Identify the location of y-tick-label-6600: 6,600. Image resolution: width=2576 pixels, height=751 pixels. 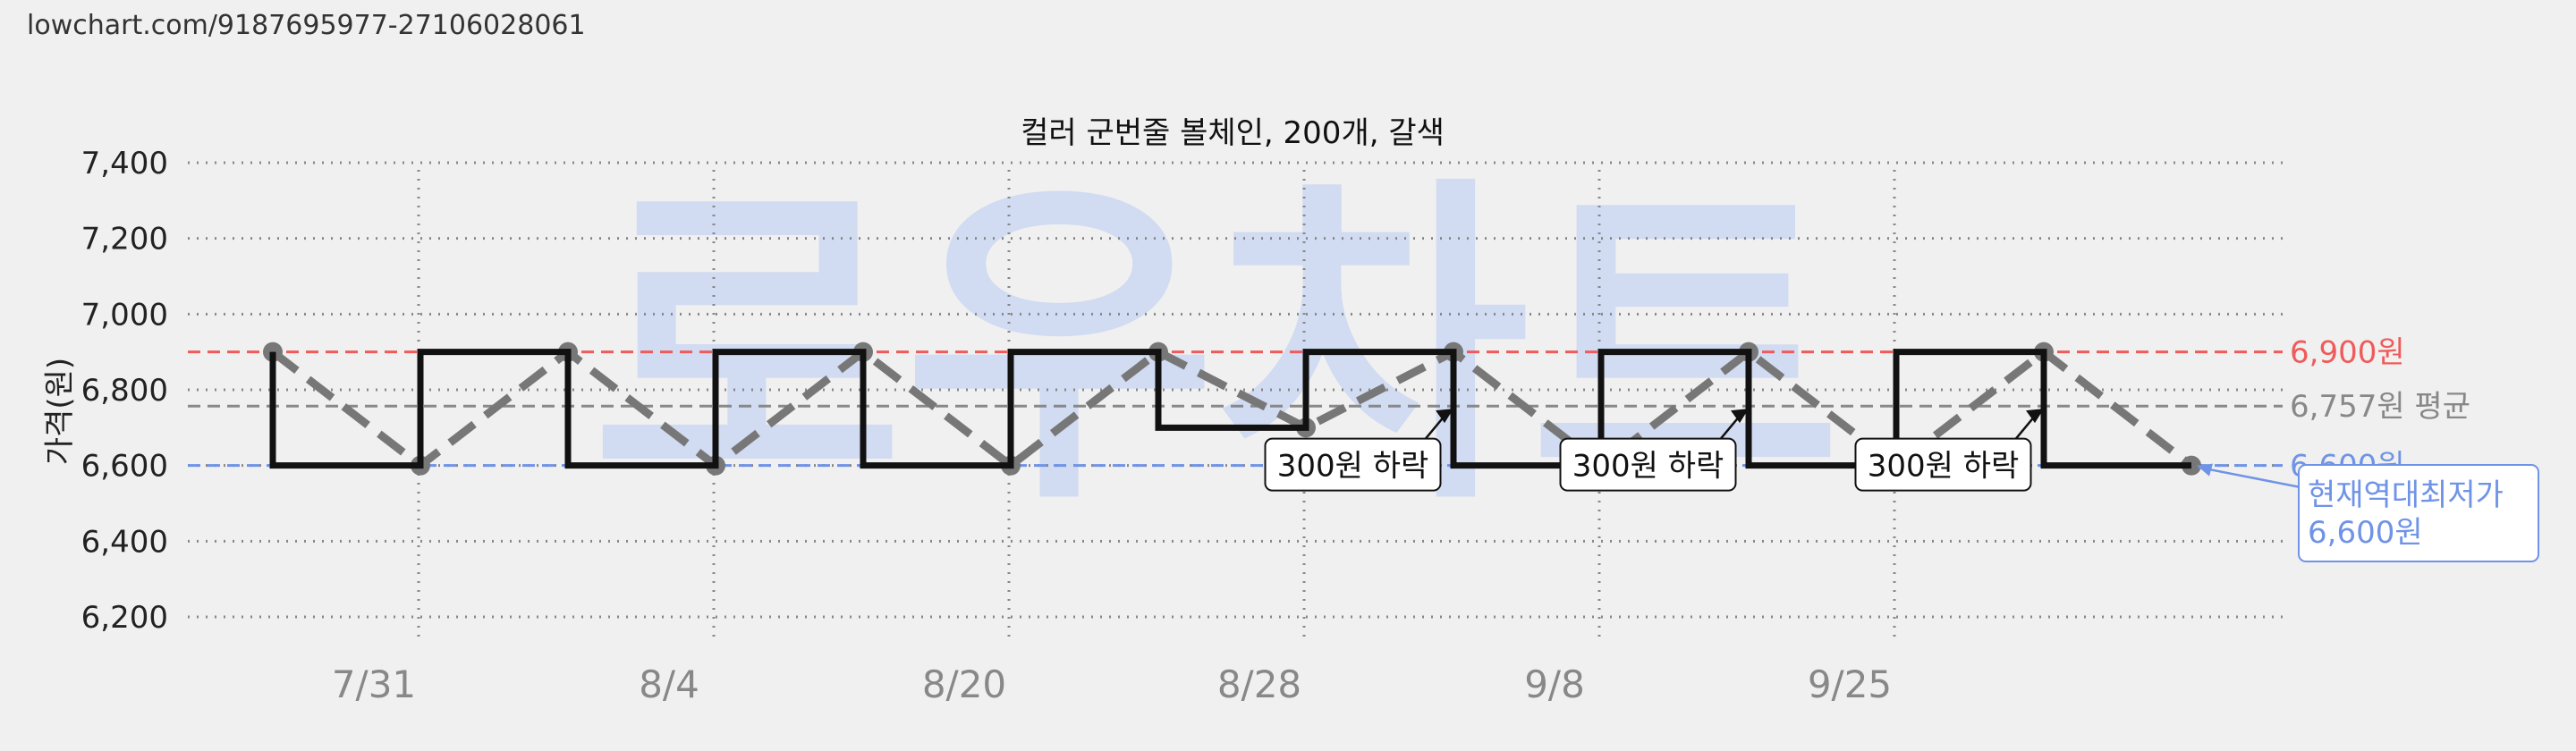
(124, 467).